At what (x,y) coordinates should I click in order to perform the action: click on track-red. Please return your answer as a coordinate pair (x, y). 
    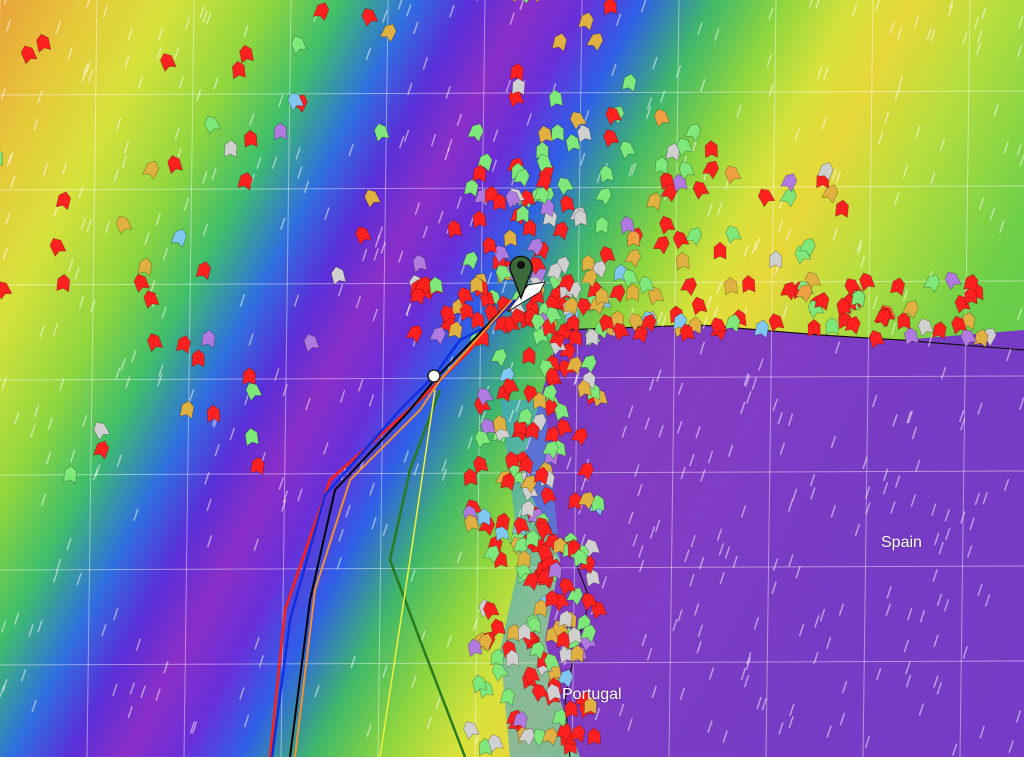
    Looking at the image, I should click on (389, 528).